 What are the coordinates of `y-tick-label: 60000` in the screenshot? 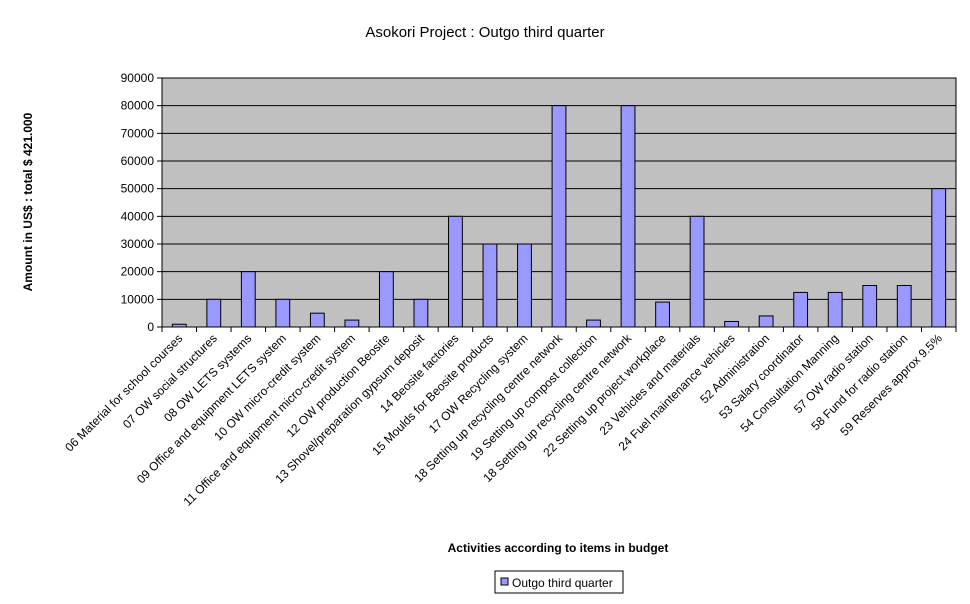 It's located at (138, 161).